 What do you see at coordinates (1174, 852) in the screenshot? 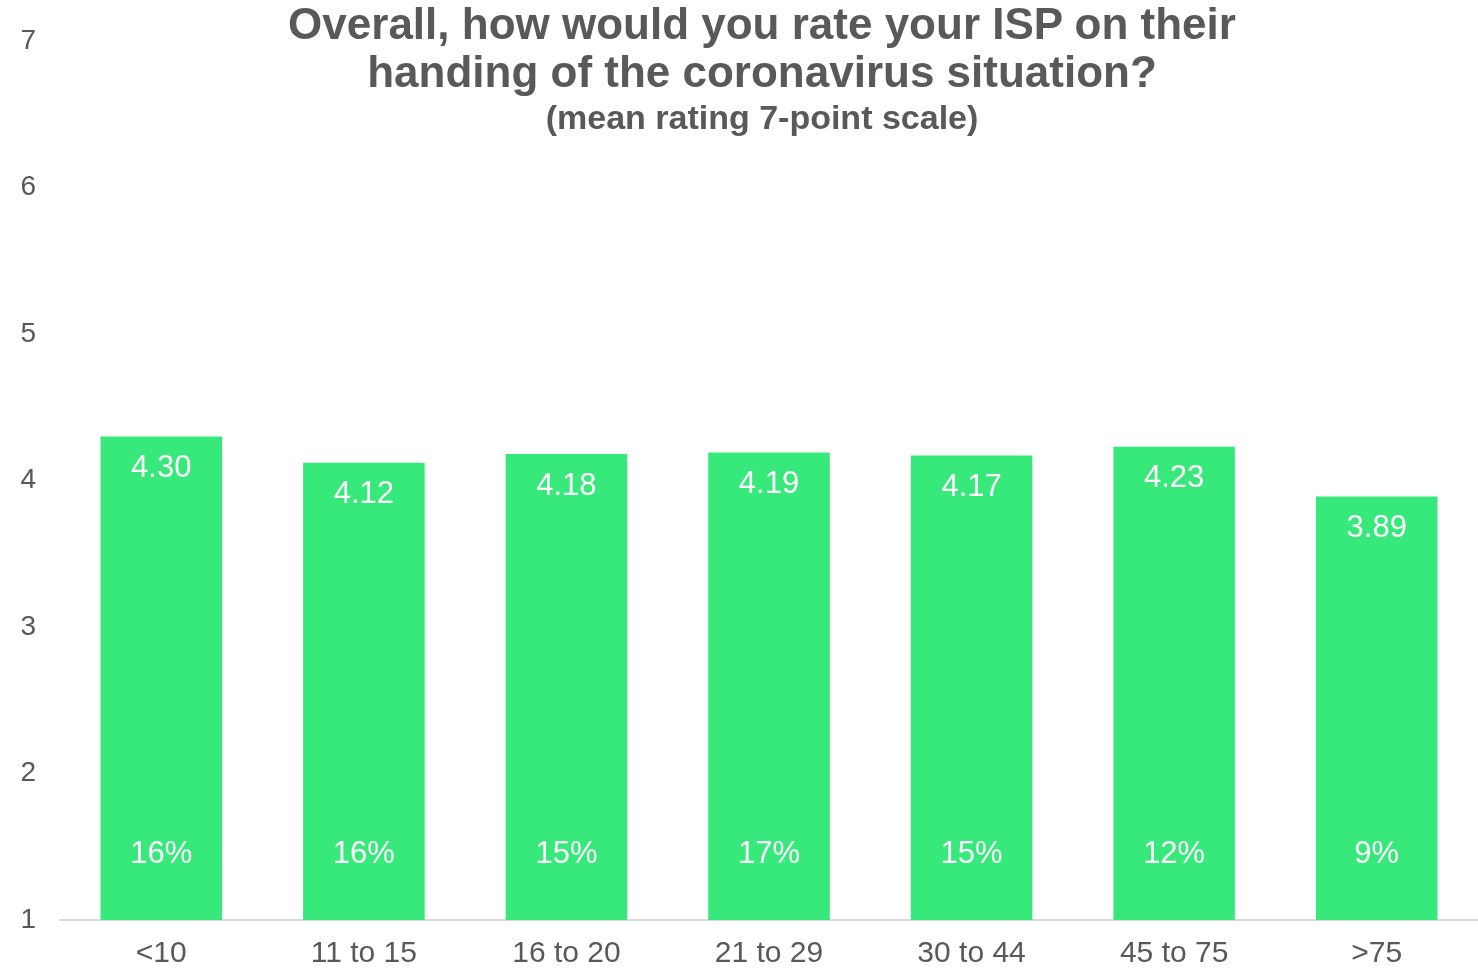
I see `annotation: 12%` at bounding box center [1174, 852].